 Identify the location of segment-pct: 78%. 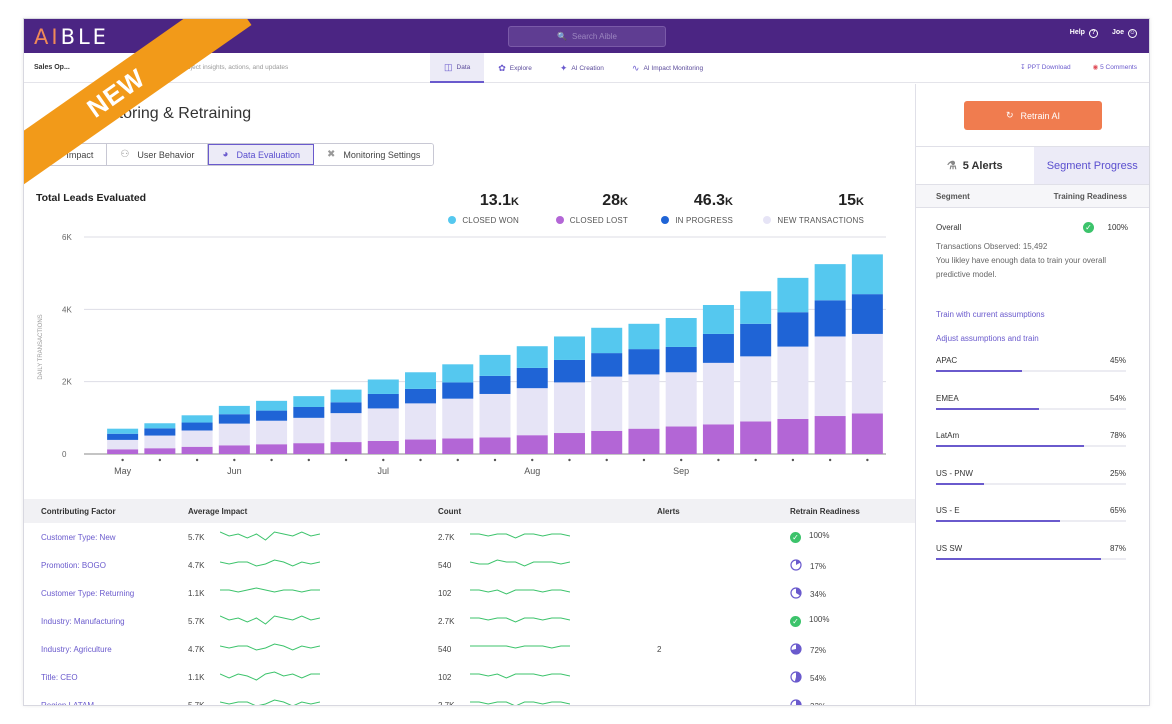
(1117, 435).